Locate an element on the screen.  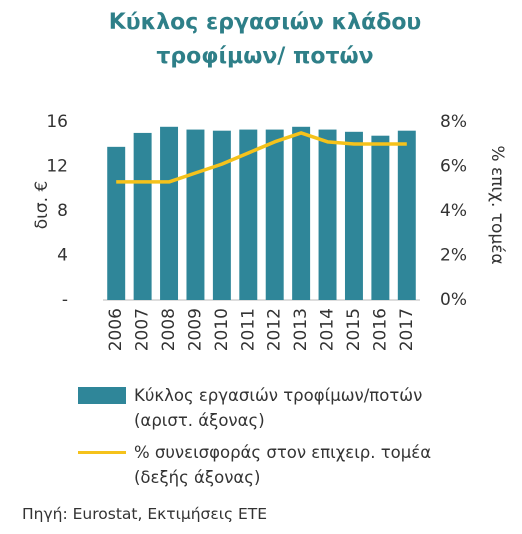
x-tick-label: 2007 is located at coordinates (143, 329).